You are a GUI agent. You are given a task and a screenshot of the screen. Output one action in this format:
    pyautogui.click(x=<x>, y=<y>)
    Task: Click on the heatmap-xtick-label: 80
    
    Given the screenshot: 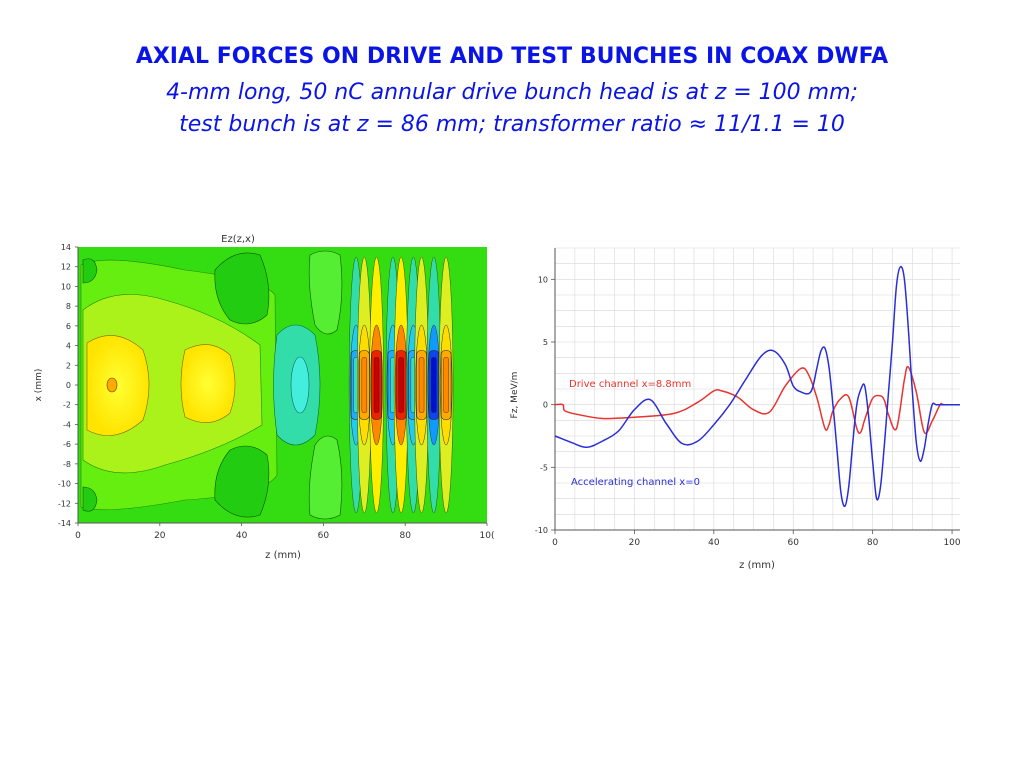 What is the action you would take?
    pyautogui.click(x=405, y=536)
    